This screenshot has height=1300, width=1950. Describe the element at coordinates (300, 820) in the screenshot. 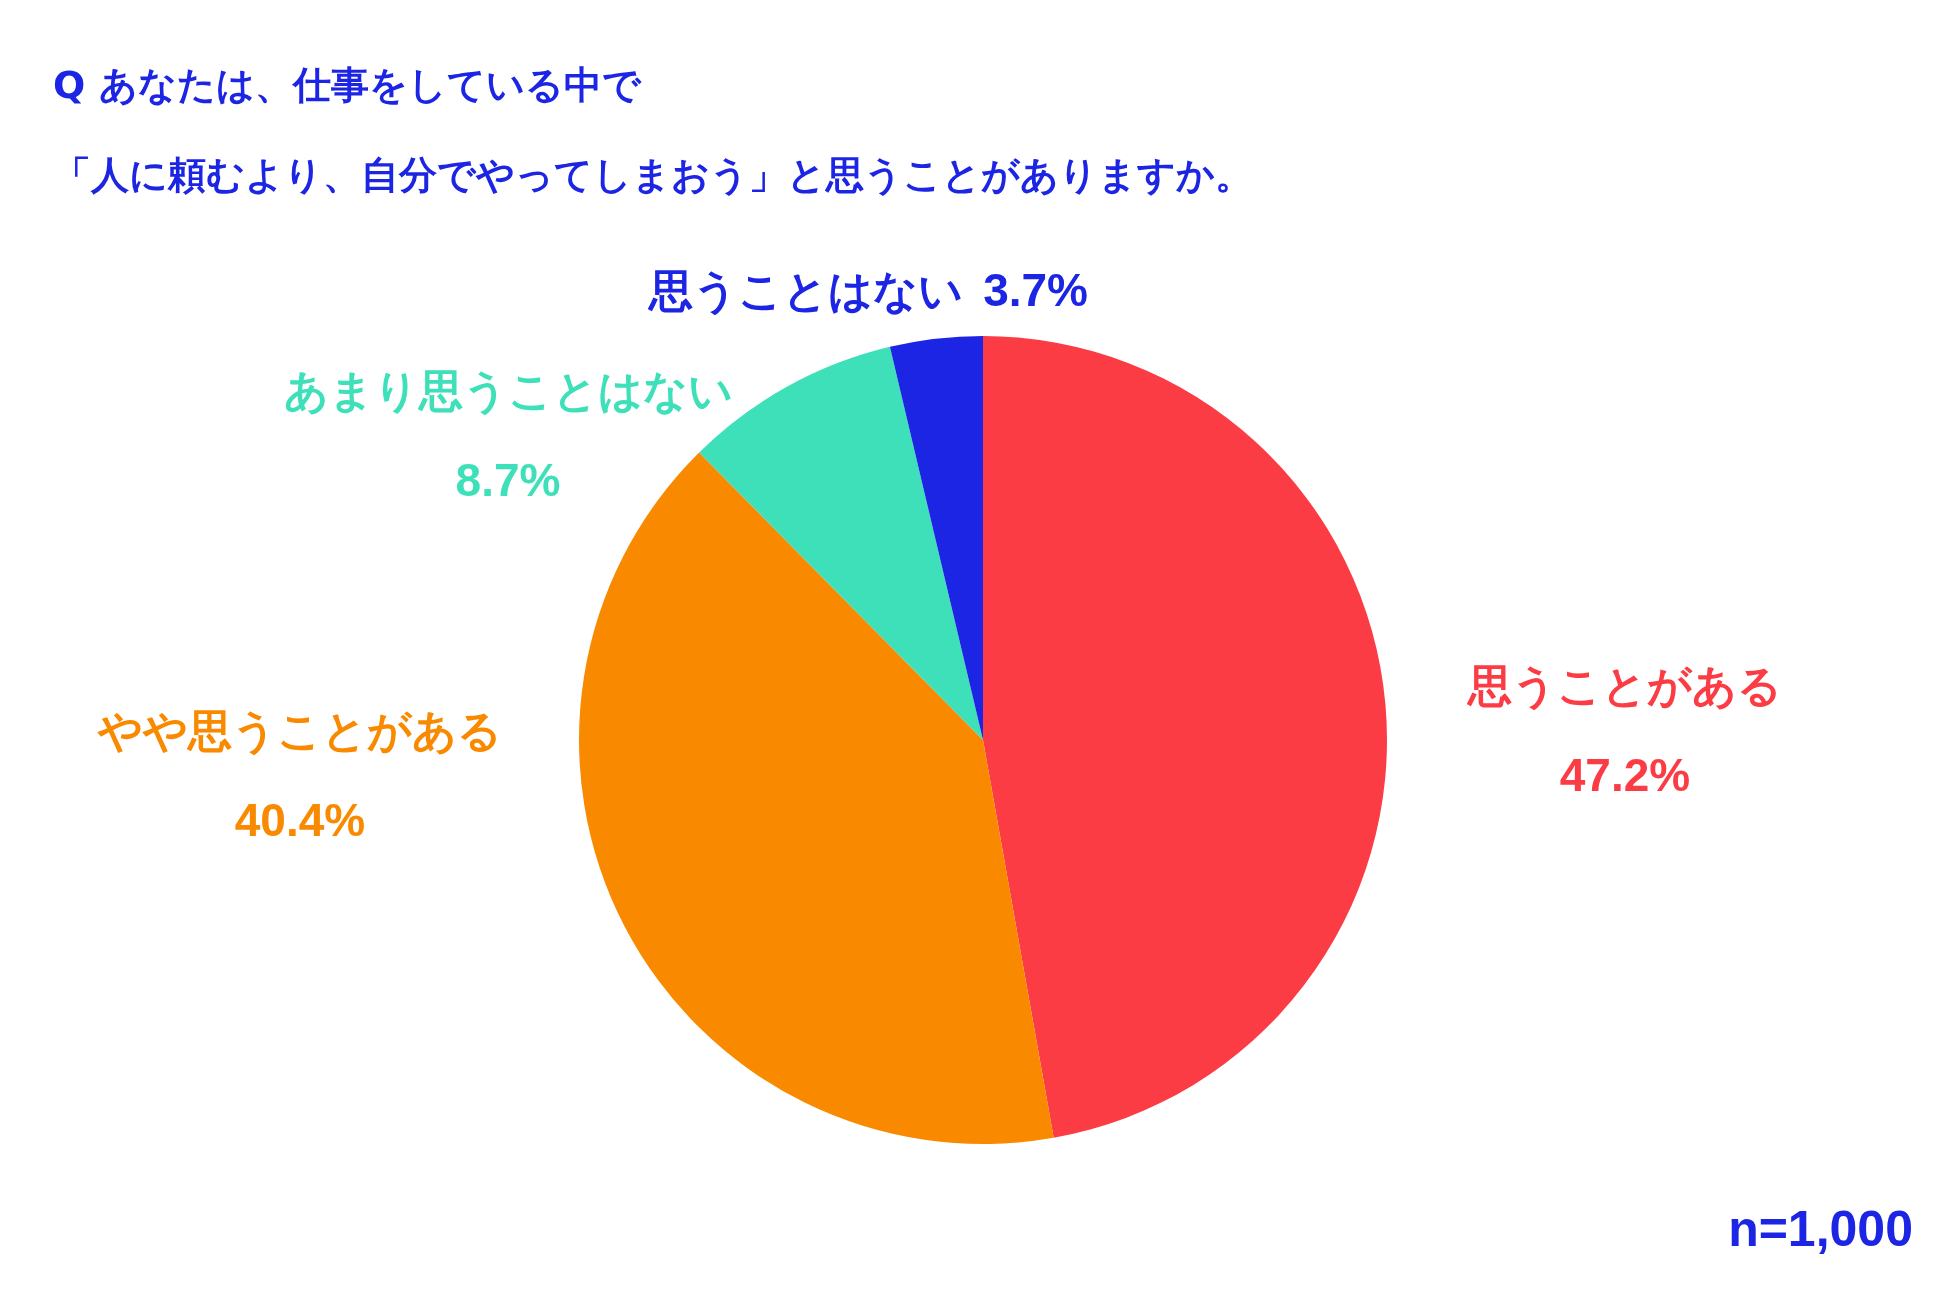

I see `data-label: 40.4%` at that location.